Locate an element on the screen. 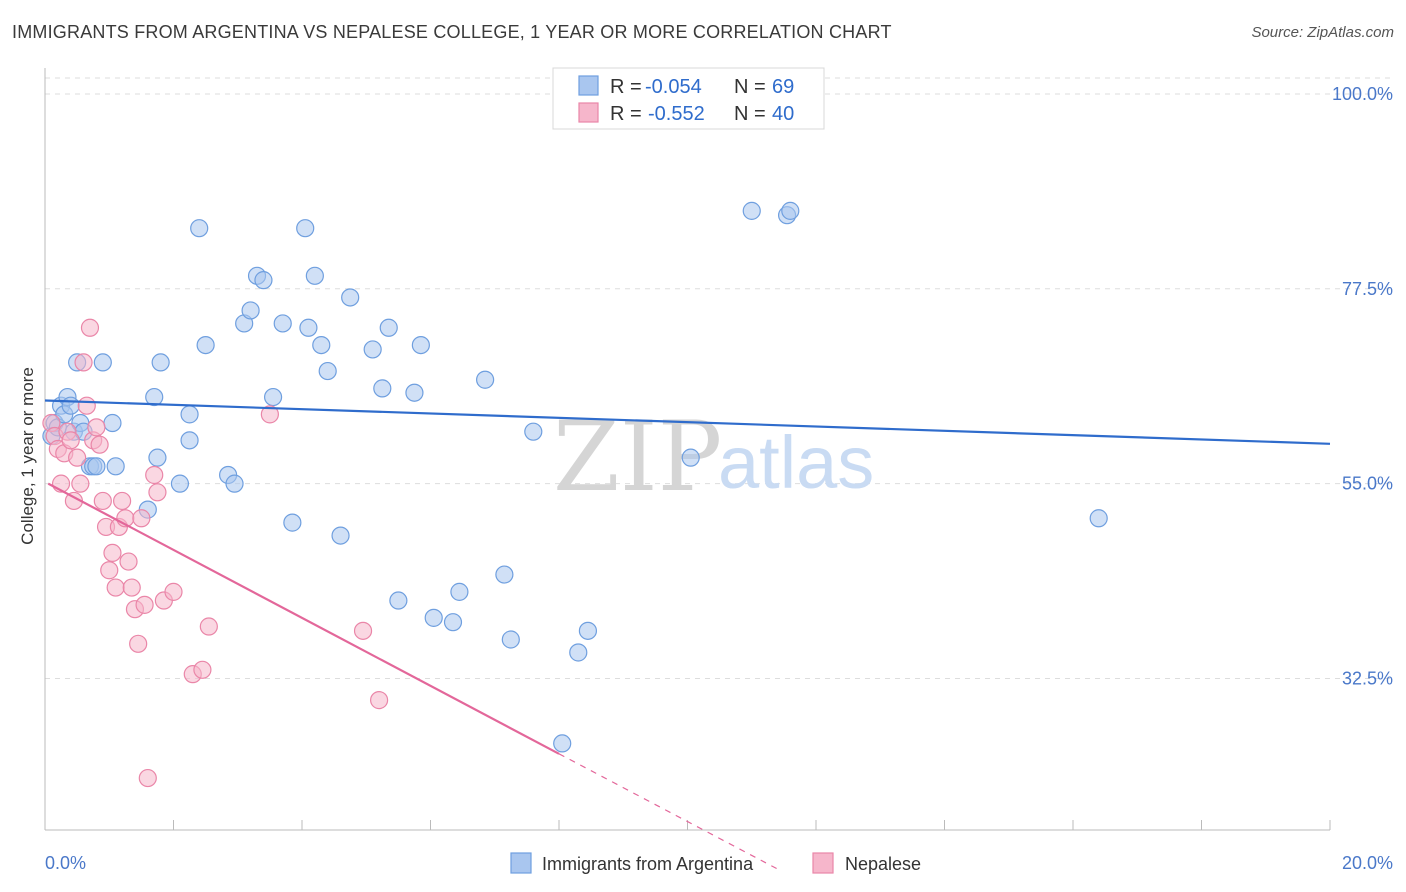 This screenshot has width=1406, height=892. trend-line-nepalese-extension is located at coordinates (668, 811).